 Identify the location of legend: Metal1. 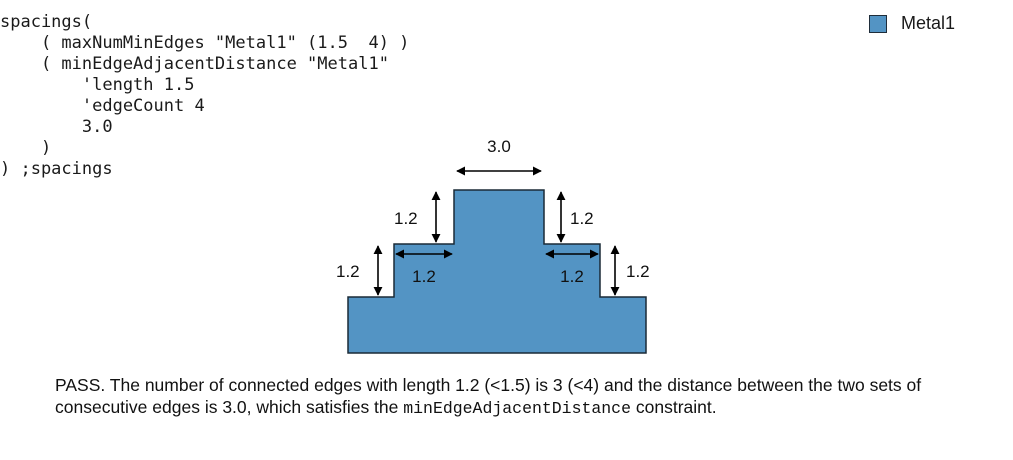
(912, 23).